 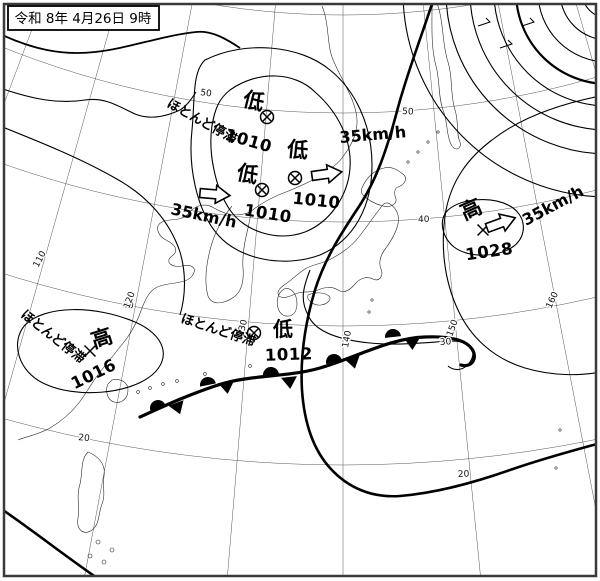 I want to click on title-box: 令和 8年 4月26日 9時, so click(x=83, y=18).